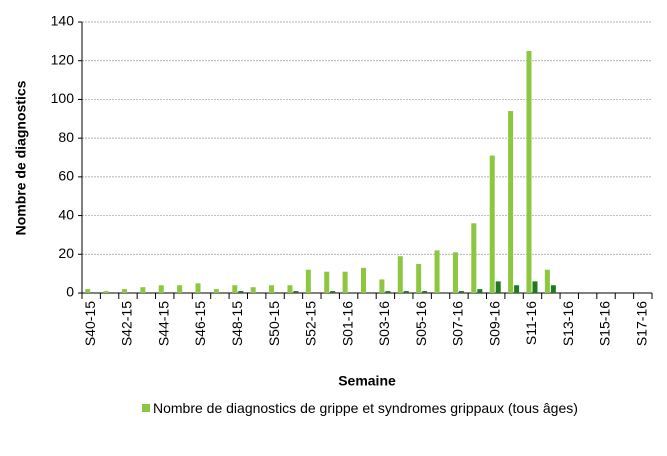 This screenshot has width=667, height=456. What do you see at coordinates (163, 323) in the screenshot?
I see `x-tick-label: S44-15` at bounding box center [163, 323].